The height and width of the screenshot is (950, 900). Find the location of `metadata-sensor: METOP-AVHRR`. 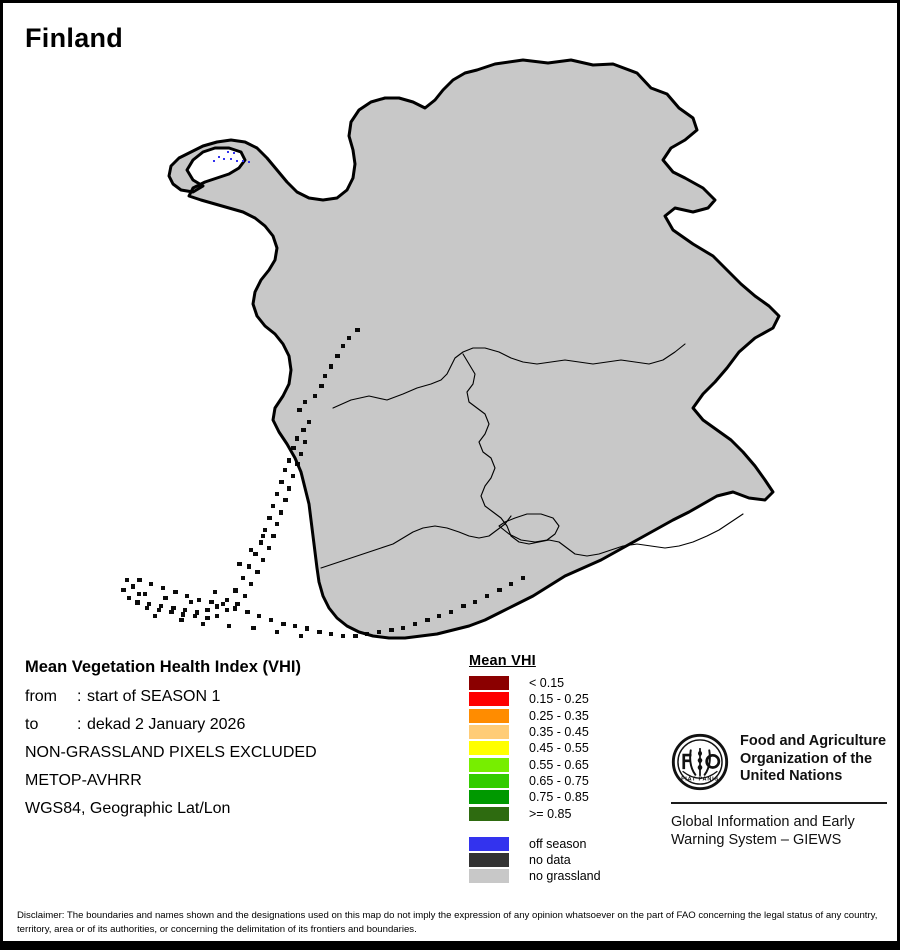

metadata-sensor: METOP-AVHRR is located at coordinates (83, 780).